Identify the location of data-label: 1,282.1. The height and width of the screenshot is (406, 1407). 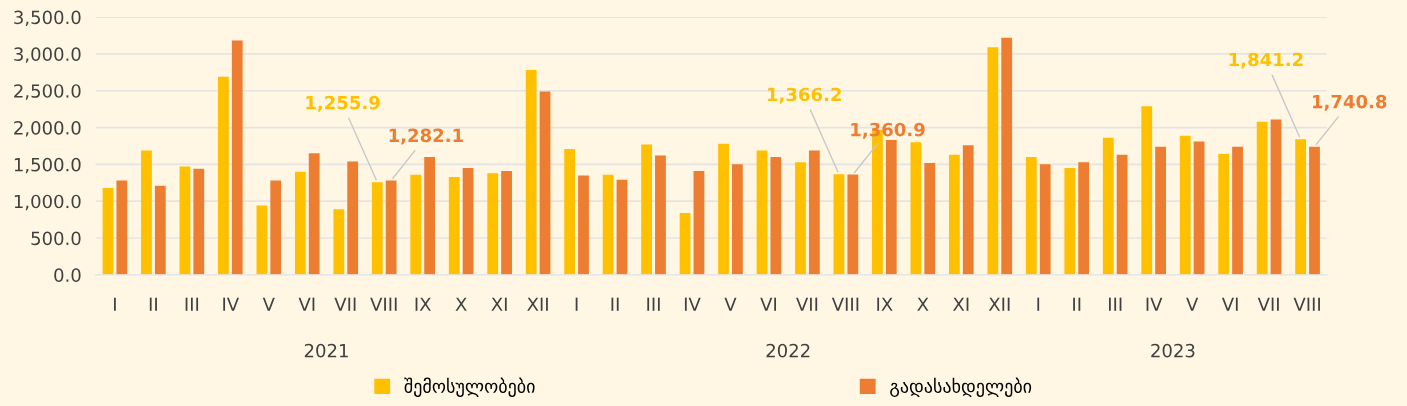
(426, 136).